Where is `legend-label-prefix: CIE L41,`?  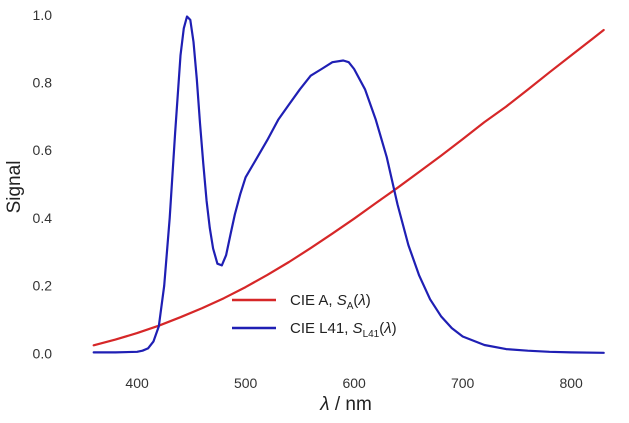 legend-label-prefix: CIE L41, is located at coordinates (321, 328).